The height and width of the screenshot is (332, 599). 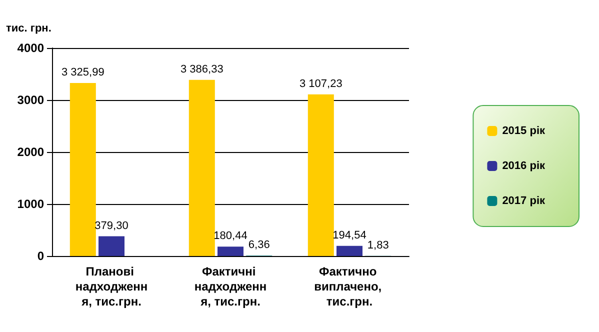 I want to click on y-tick-label: 4000, so click(x=30, y=48).